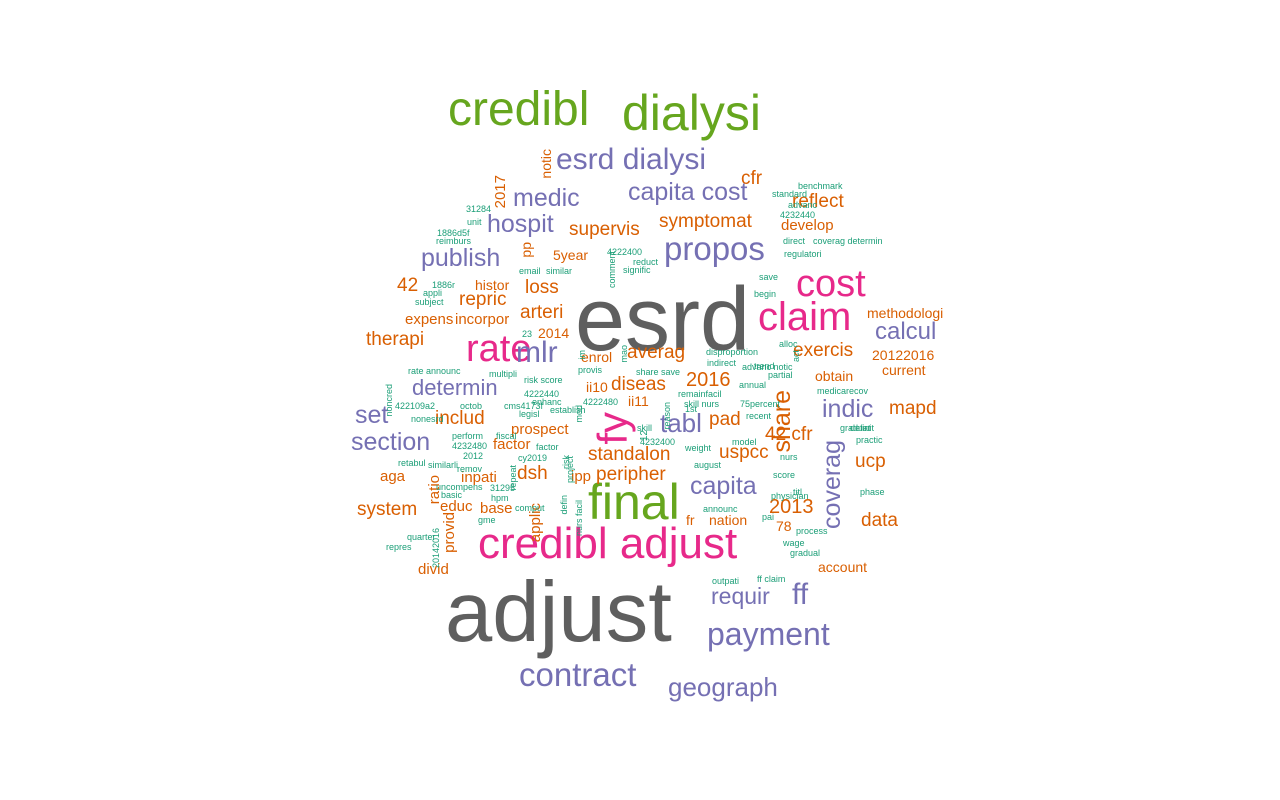  Describe the element at coordinates (834, 376) in the screenshot. I see `word-82: obtain` at that location.